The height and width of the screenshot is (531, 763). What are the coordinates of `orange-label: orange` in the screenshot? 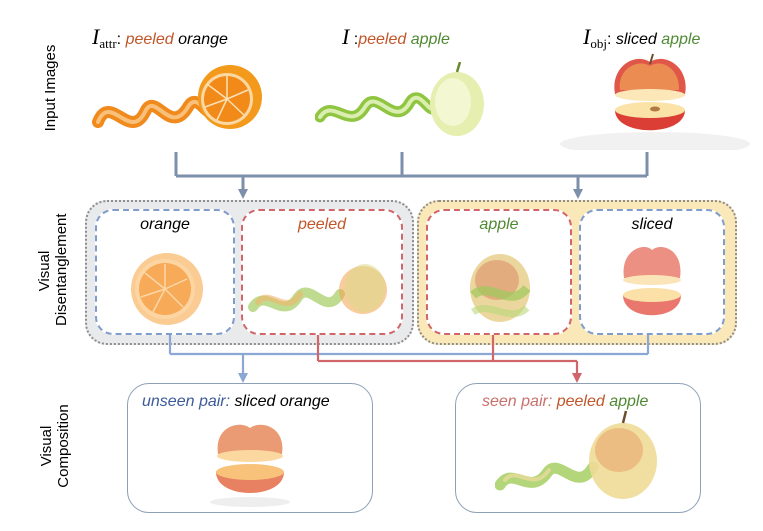 It's located at (165, 224).